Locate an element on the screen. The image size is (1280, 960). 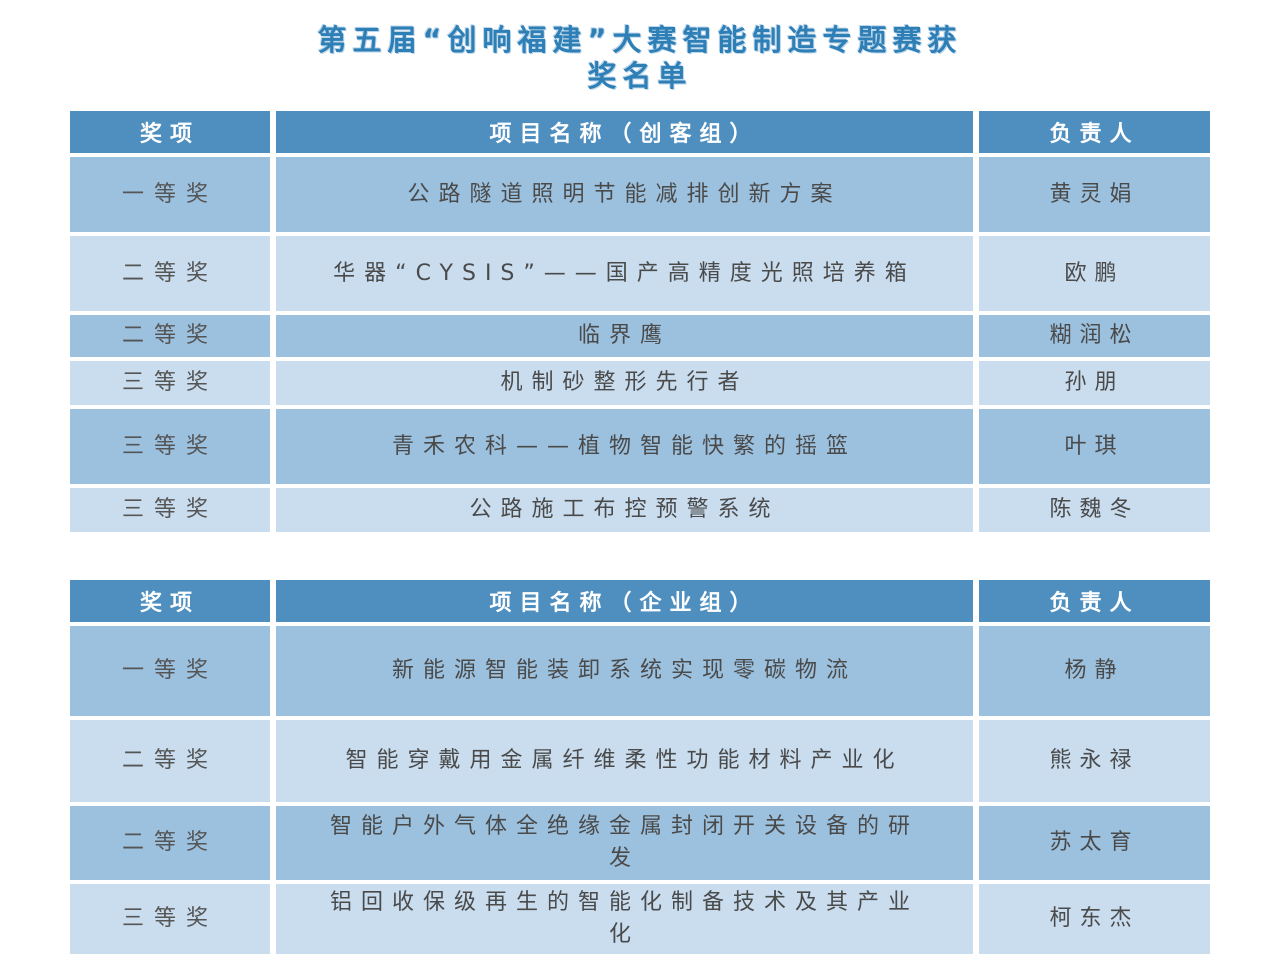
project-cell: 机制砂整形先行者 is located at coordinates (624, 383).